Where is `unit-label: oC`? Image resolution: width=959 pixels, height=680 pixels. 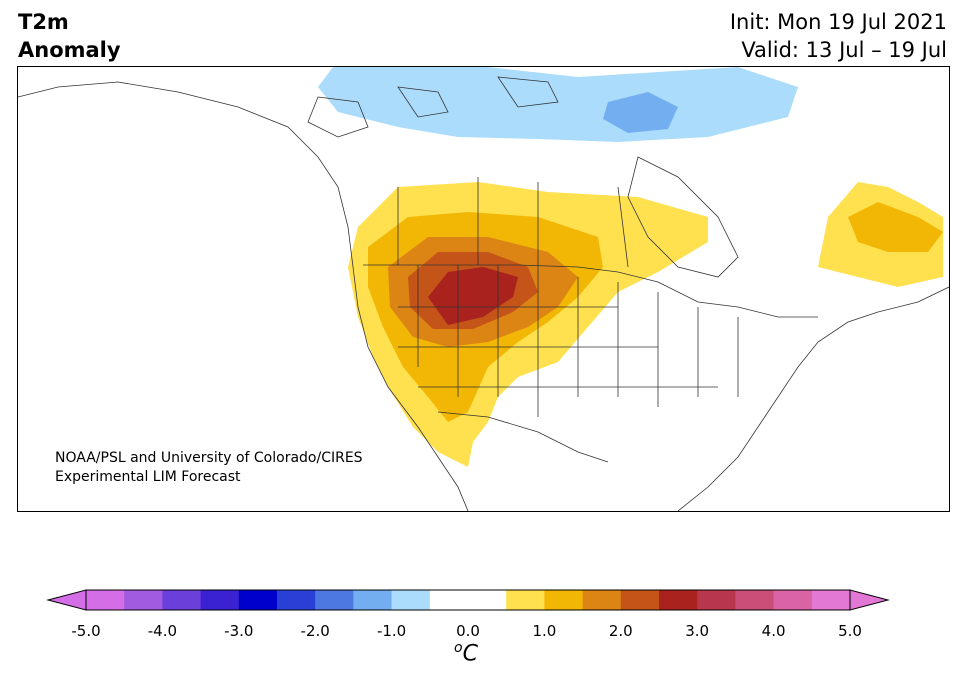
unit-label: oC is located at coordinates (466, 653).